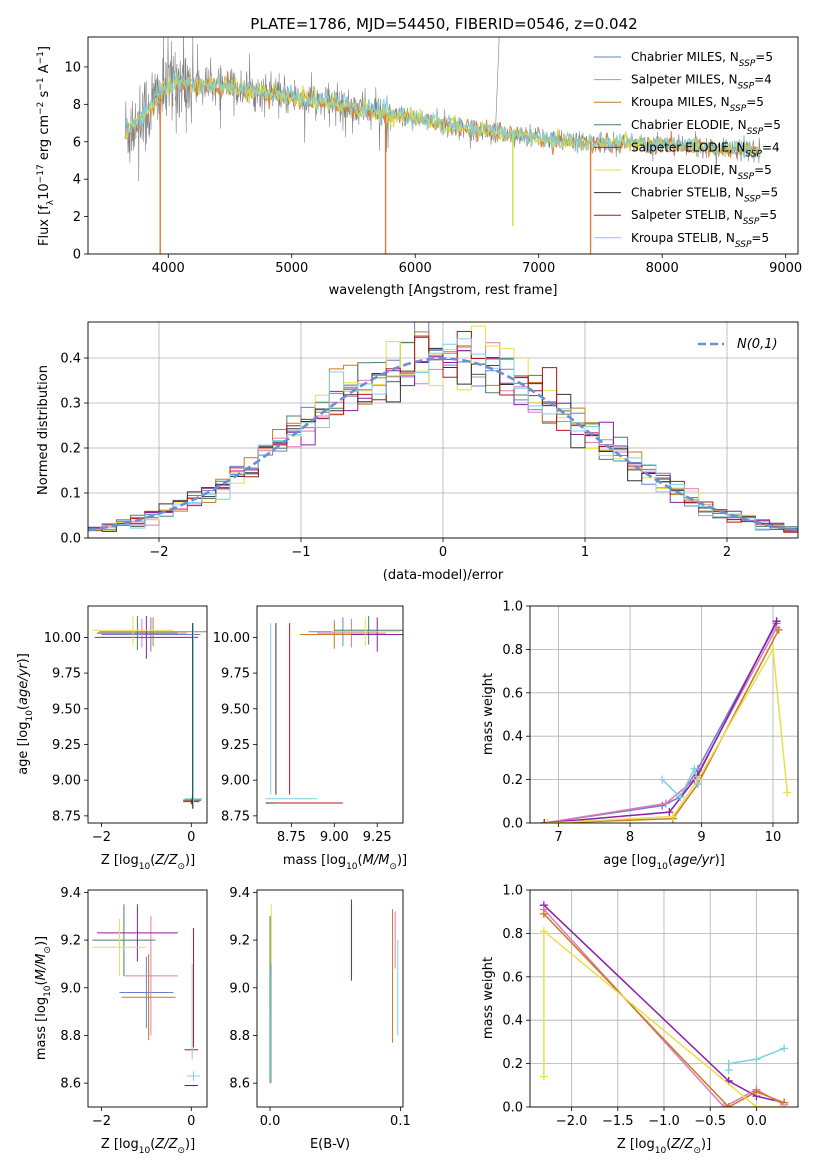 The height and width of the screenshot is (1170, 819). What do you see at coordinates (70, 1036) in the screenshot?
I see `y-tick-label: 8.8` at bounding box center [70, 1036].